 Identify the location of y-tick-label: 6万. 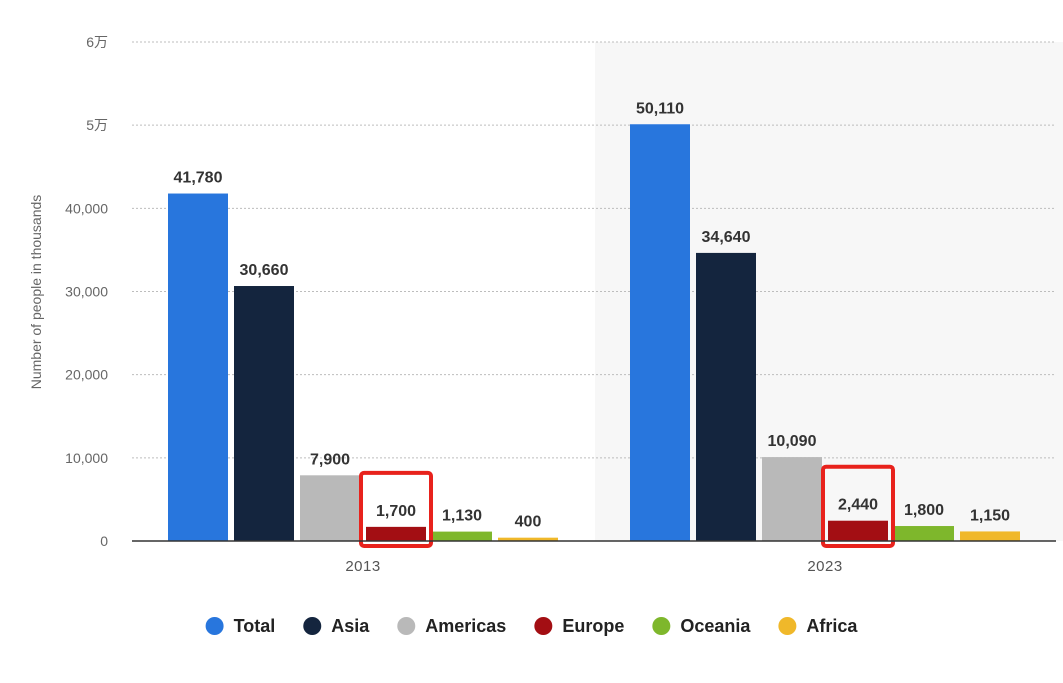
(97, 42).